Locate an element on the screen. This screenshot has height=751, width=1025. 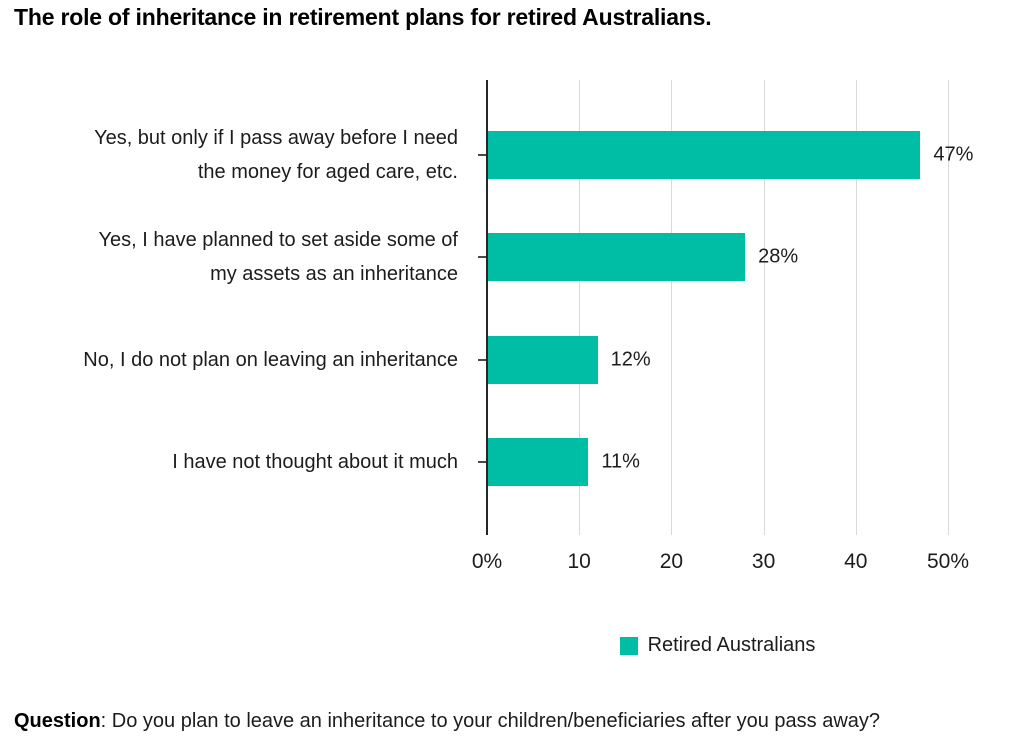
bar-value-label: 12% is located at coordinates (630, 359).